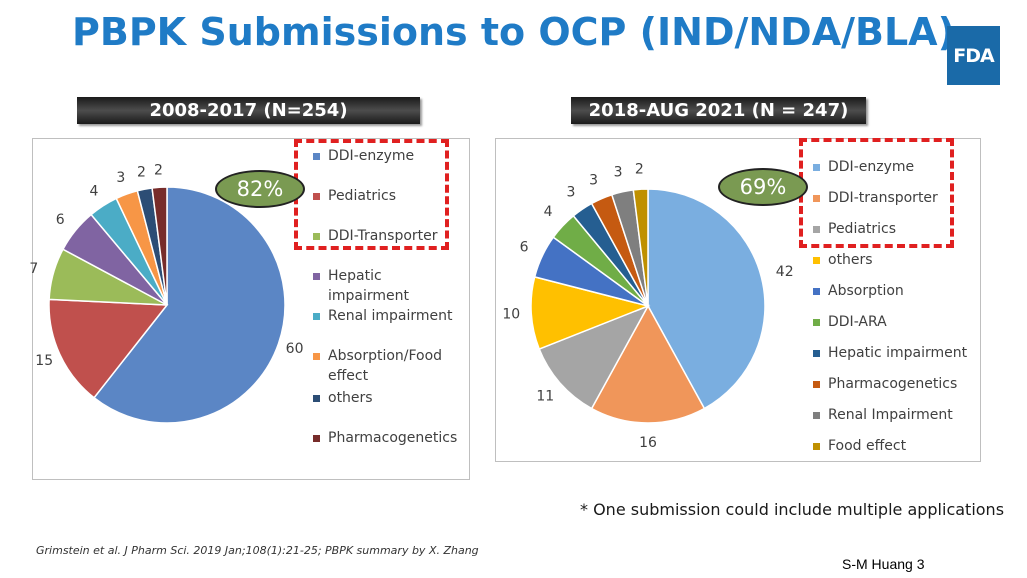 Image resolution: width=1027 pixels, height=578 pixels. What do you see at coordinates (893, 322) in the screenshot?
I see `legend-item: DDI-ARA` at bounding box center [893, 322].